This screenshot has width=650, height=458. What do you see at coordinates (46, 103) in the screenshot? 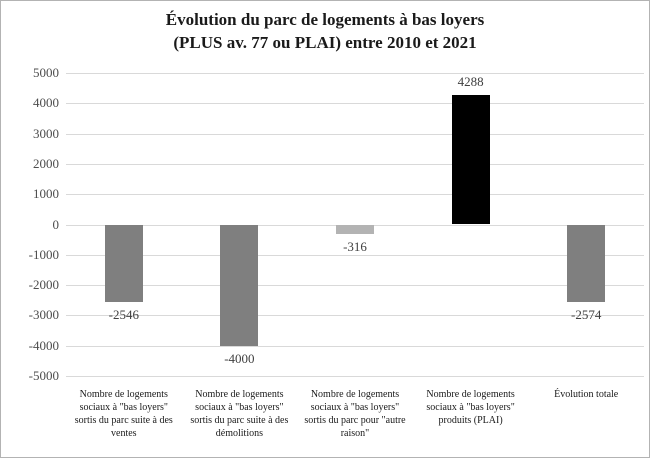
I see `y-tick-label: 4000` at bounding box center [46, 103].